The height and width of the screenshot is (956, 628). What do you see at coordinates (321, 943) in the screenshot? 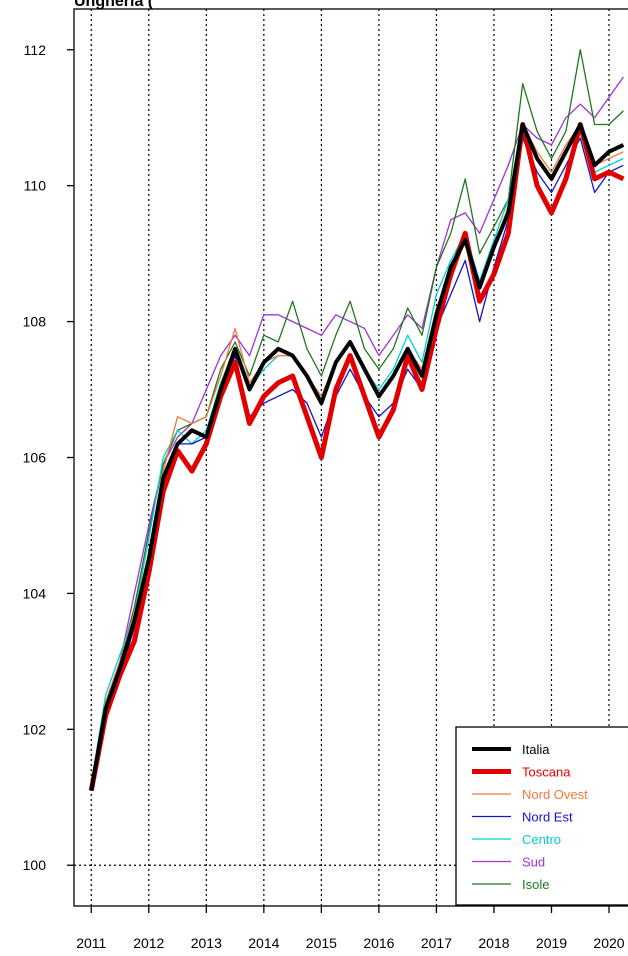
I see `x-tick-label: 2015` at bounding box center [321, 943].